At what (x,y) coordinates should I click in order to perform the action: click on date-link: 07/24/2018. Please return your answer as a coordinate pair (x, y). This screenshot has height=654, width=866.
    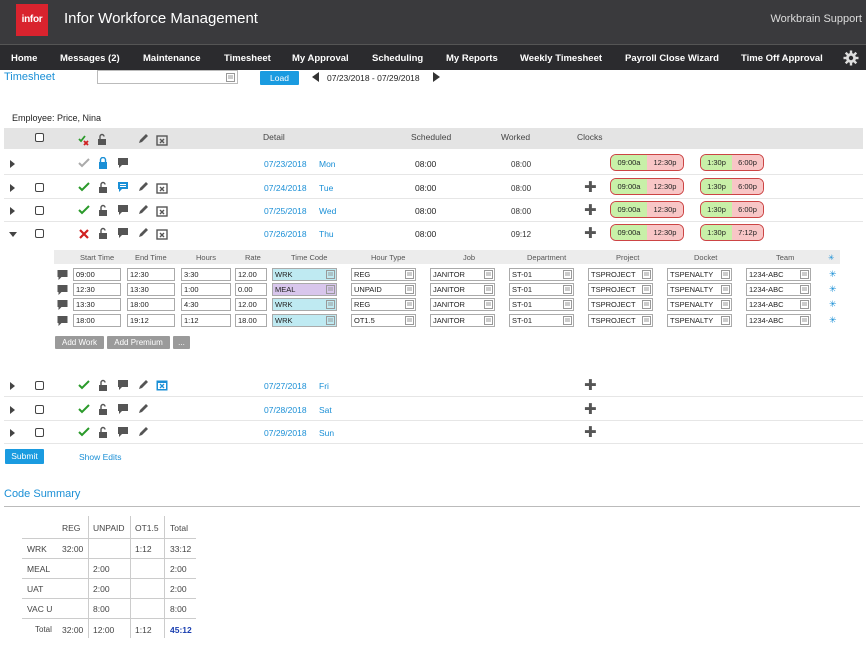
    Looking at the image, I should click on (285, 188).